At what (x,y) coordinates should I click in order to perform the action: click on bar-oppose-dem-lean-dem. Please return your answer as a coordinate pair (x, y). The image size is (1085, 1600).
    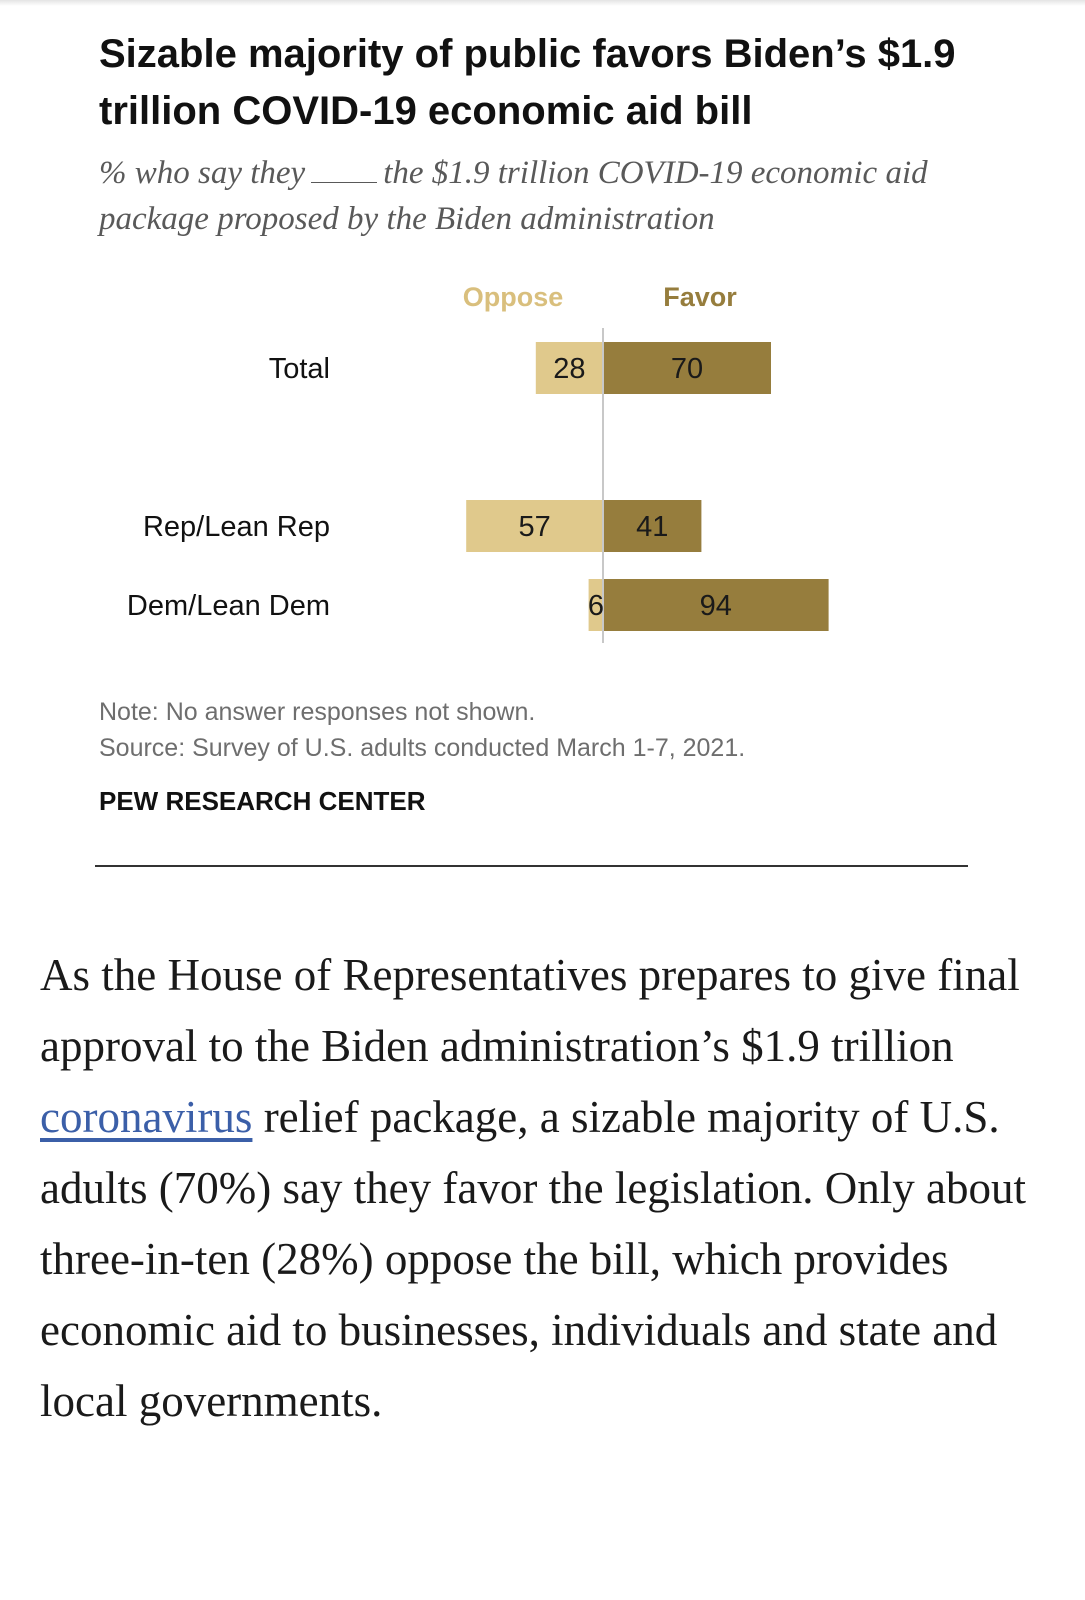
    Looking at the image, I should click on (595, 605).